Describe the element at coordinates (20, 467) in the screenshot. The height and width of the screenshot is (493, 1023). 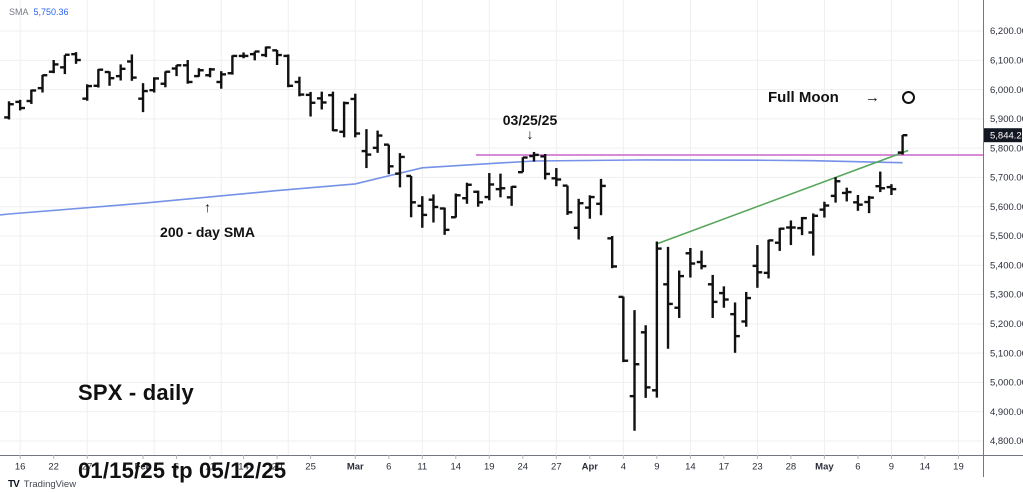
I see `time-axis-label: 16` at that location.